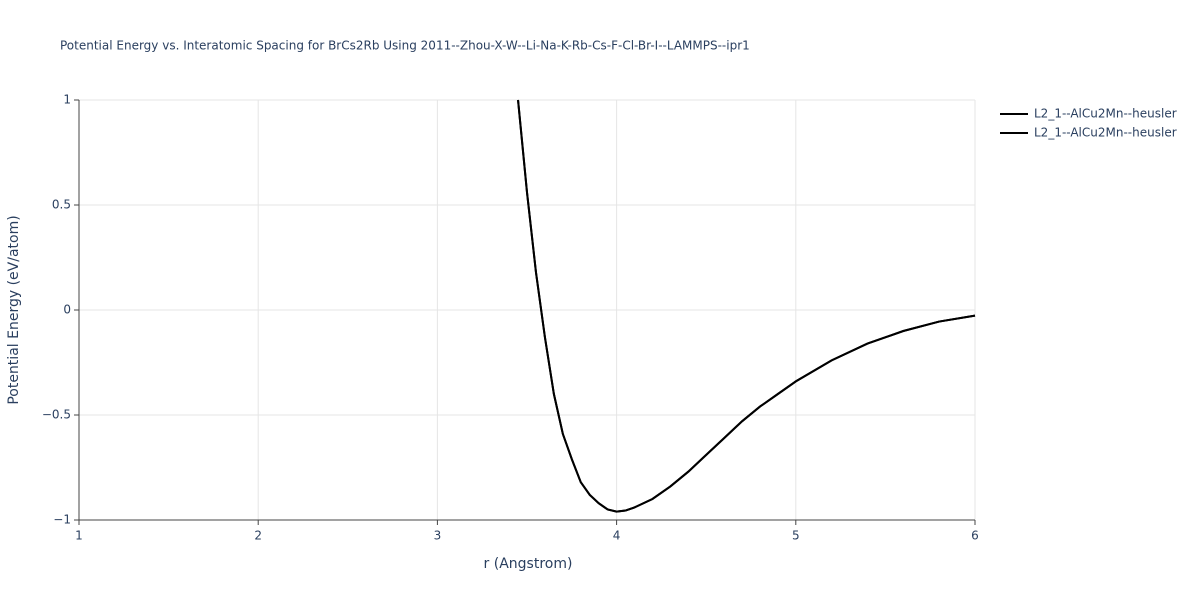  Describe the element at coordinates (61, 205) in the screenshot. I see `y-tick-label: 0.5` at that location.